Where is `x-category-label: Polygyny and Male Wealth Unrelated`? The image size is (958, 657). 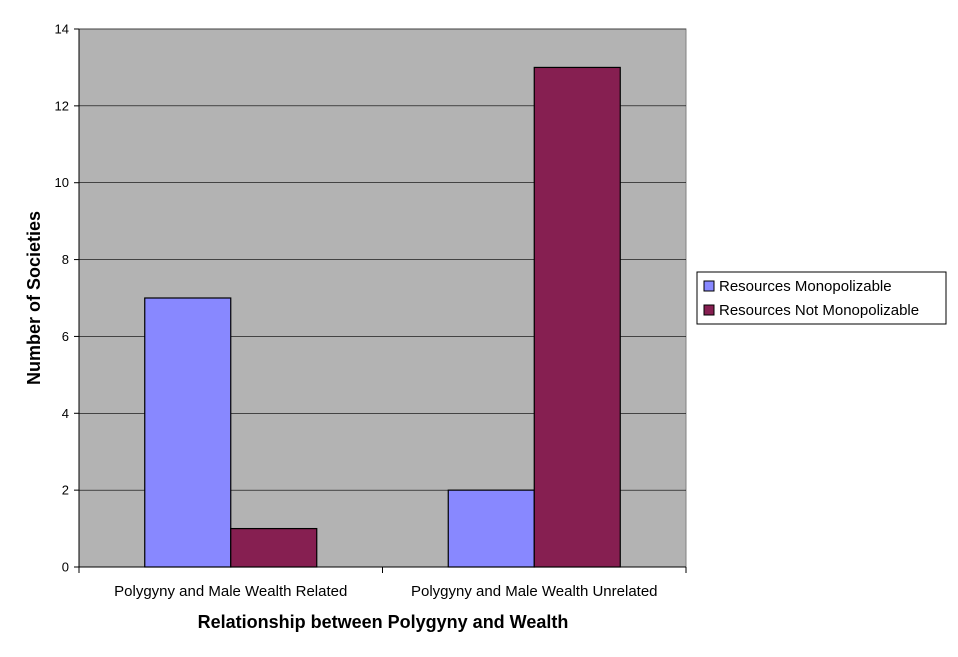
x-category-label: Polygyny and Male Wealth Unrelated is located at coordinates (534, 591).